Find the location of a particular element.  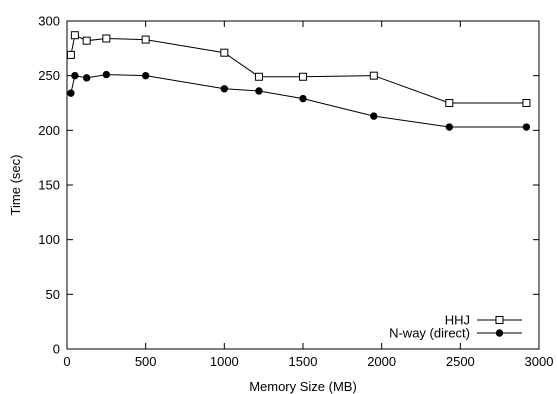

legend-item-hhj: HHJ is located at coordinates (483, 320).